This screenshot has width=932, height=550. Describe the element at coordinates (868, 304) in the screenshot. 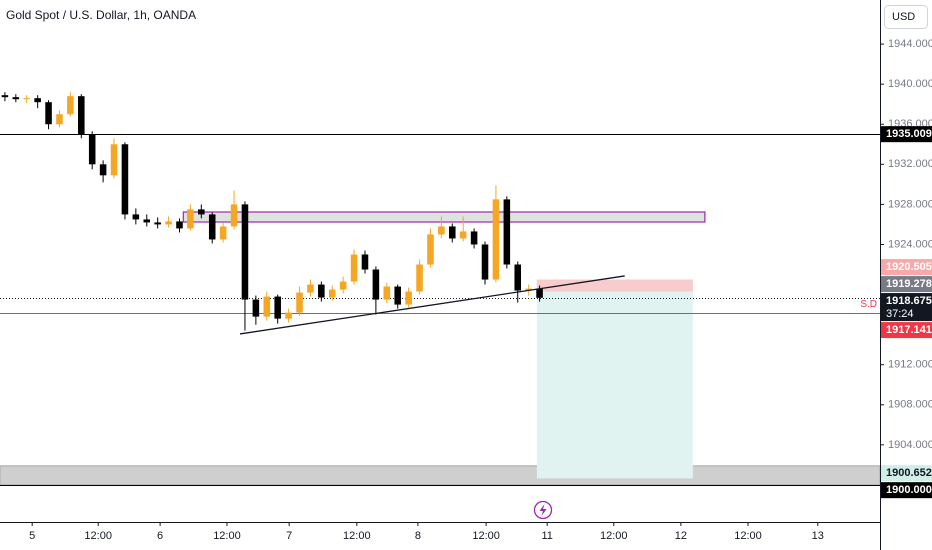

I see `annotation: S.D` at that location.